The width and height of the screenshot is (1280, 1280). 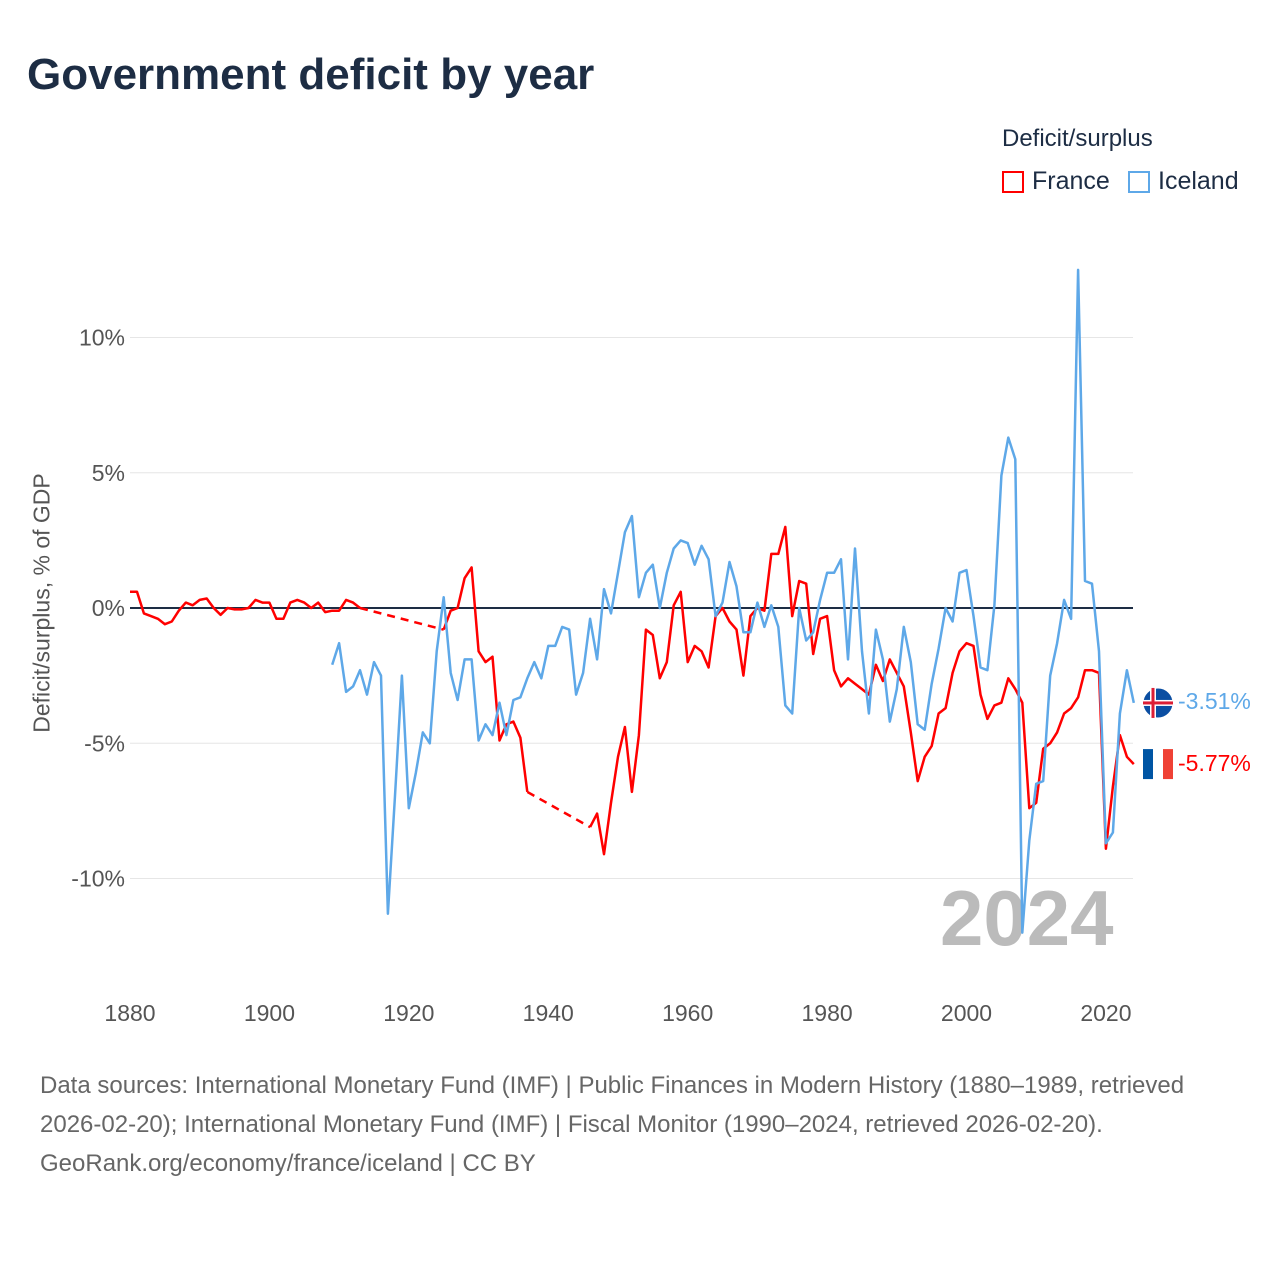 I want to click on legend-swatch-france, so click(x=1013, y=181).